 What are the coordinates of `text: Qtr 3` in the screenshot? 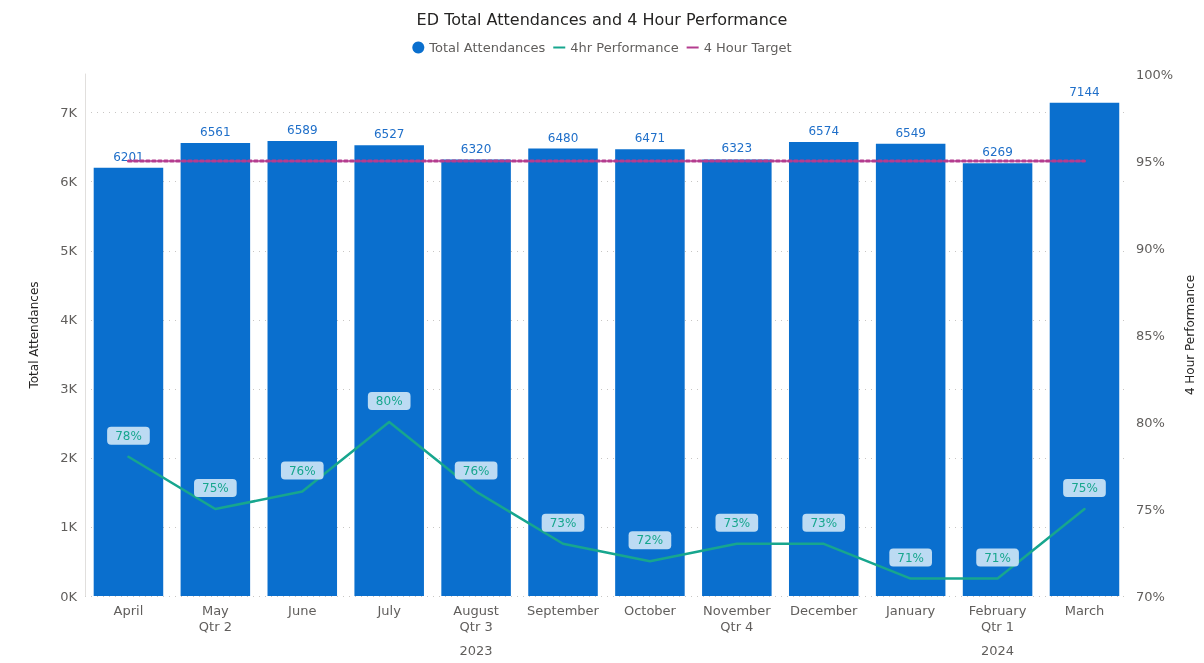 It's located at (476, 626).